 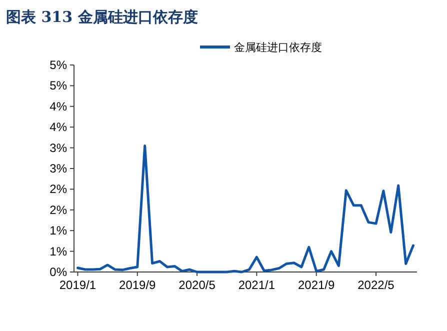 What do you see at coordinates (102, 17) in the screenshot?
I see `chart-title: 图表 313 金属硅进口依存度` at bounding box center [102, 17].